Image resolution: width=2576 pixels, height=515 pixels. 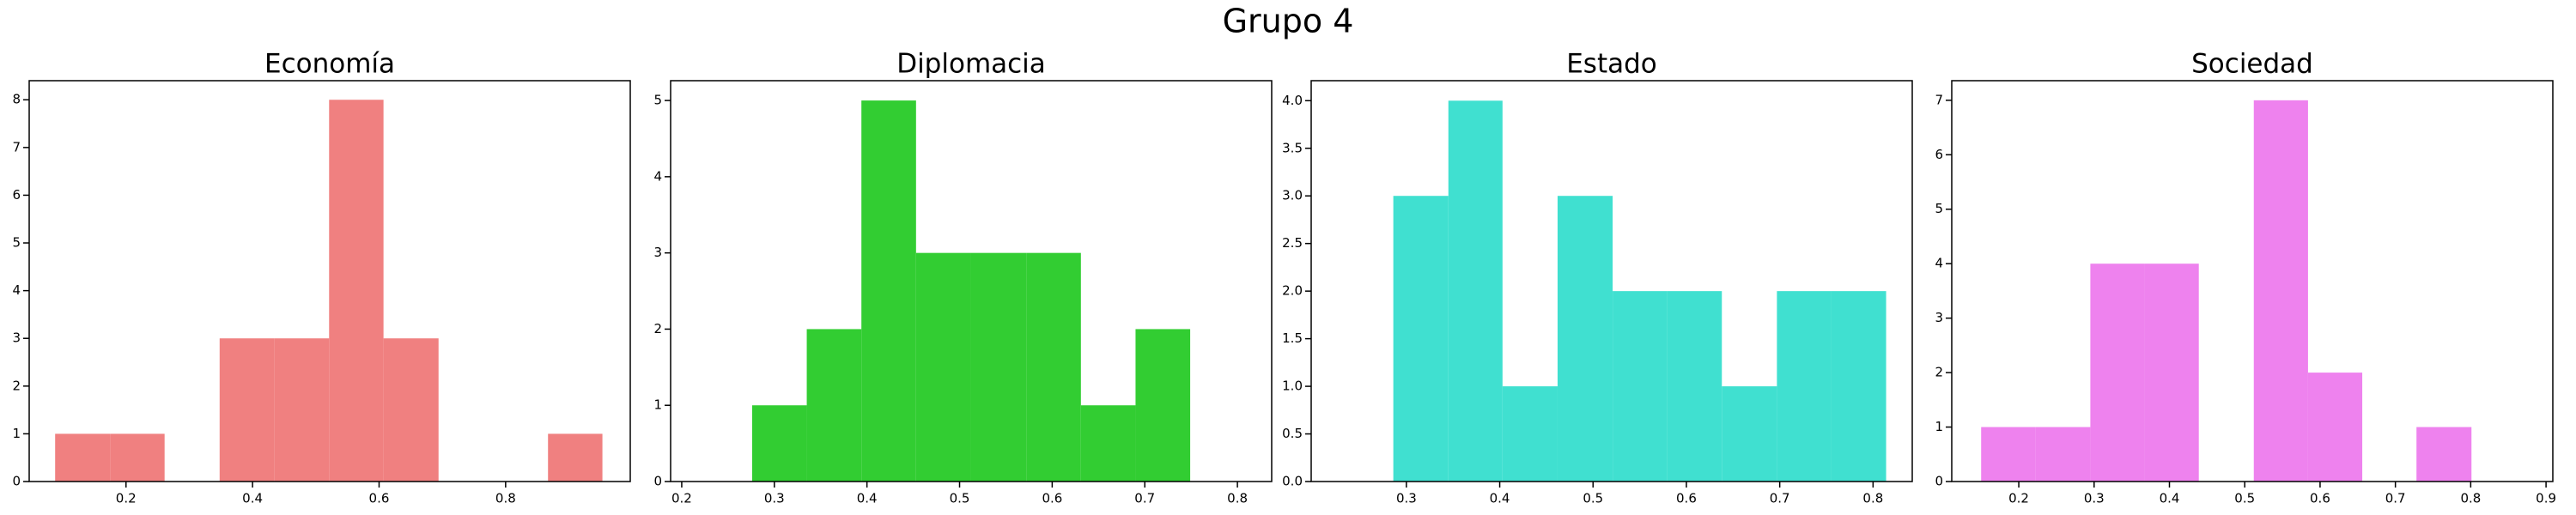 I want to click on y-tick-label: 0.0, so click(x=1292, y=481).